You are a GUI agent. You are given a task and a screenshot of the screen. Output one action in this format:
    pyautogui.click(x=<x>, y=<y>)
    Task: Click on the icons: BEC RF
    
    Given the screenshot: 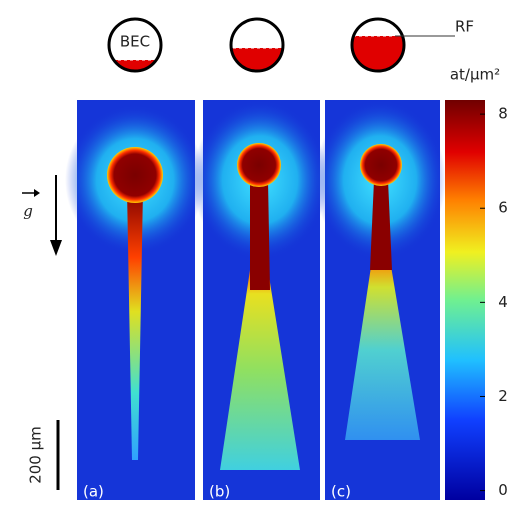 What is the action you would take?
    pyautogui.click(x=290, y=45)
    